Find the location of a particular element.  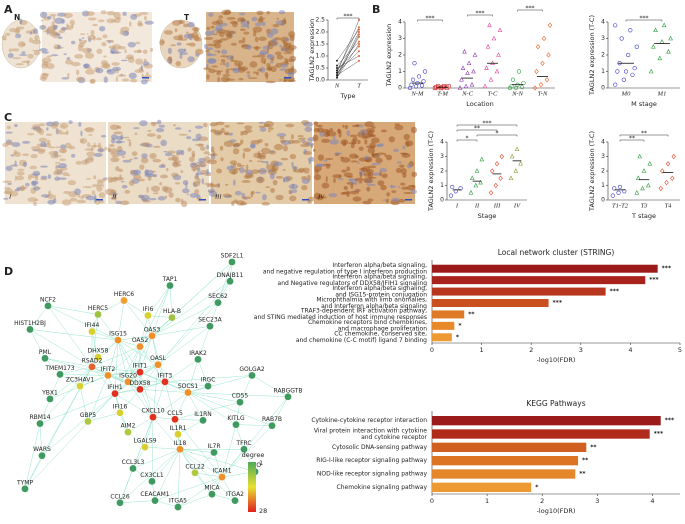

image-label: III is located at coordinates (218, 196).